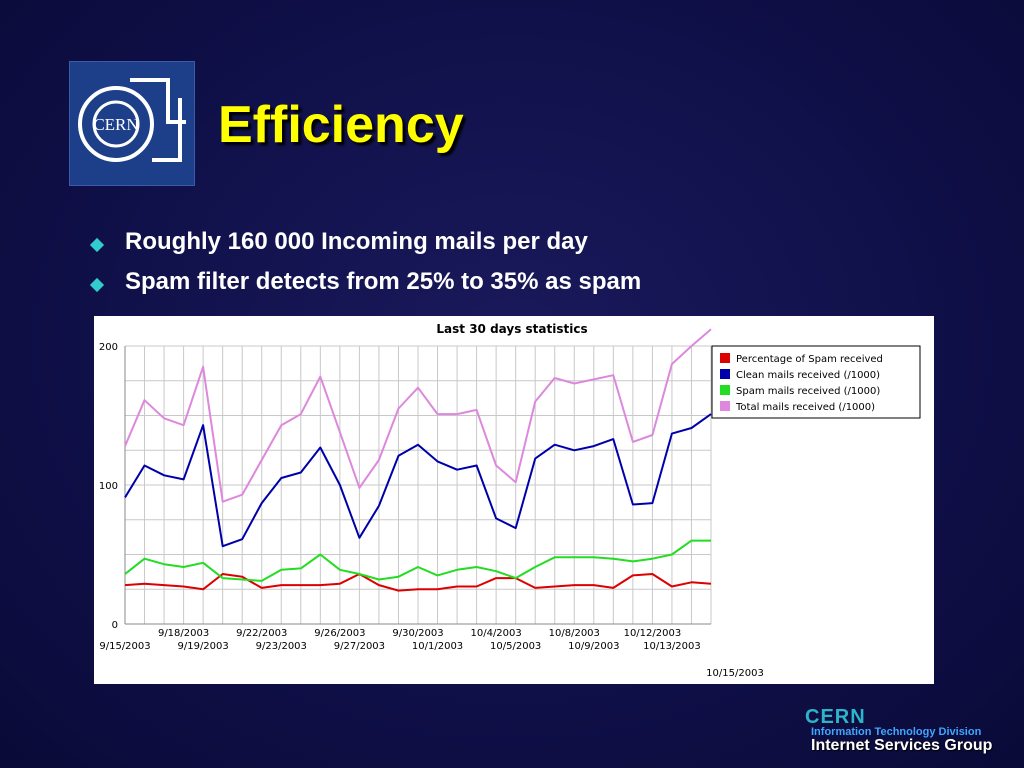 The height and width of the screenshot is (768, 1024). Describe the element at coordinates (115, 625) in the screenshot. I see `y-tick-label: 0` at that location.